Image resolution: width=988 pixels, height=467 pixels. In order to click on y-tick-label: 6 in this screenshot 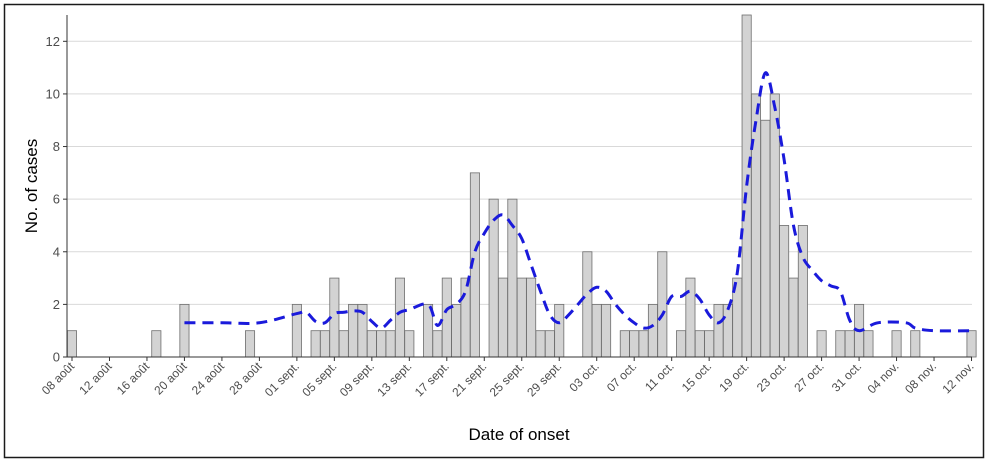, I will do `click(56, 199)`.